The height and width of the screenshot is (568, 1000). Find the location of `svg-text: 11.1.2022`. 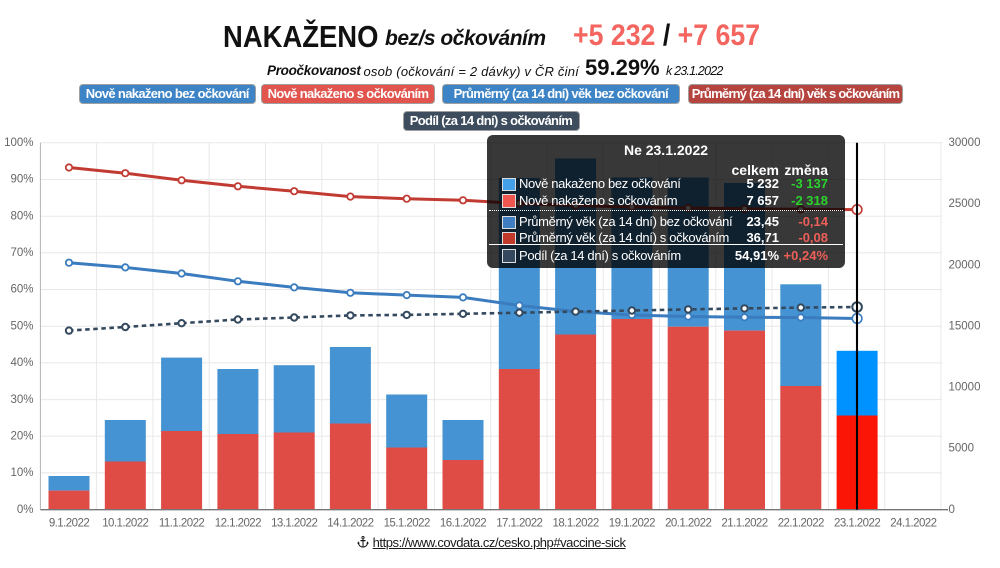

svg-text: 11.1.2022 is located at coordinates (182, 524).